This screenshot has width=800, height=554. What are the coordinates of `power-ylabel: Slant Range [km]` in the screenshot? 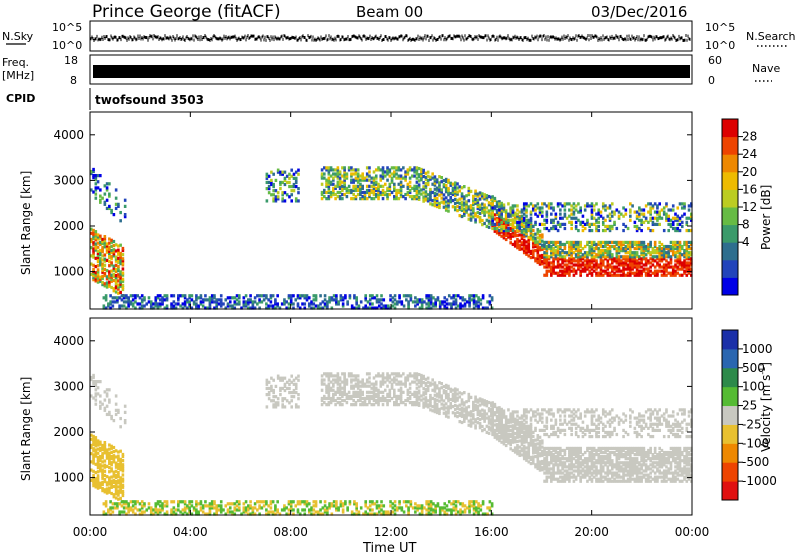 It's located at (26, 223).